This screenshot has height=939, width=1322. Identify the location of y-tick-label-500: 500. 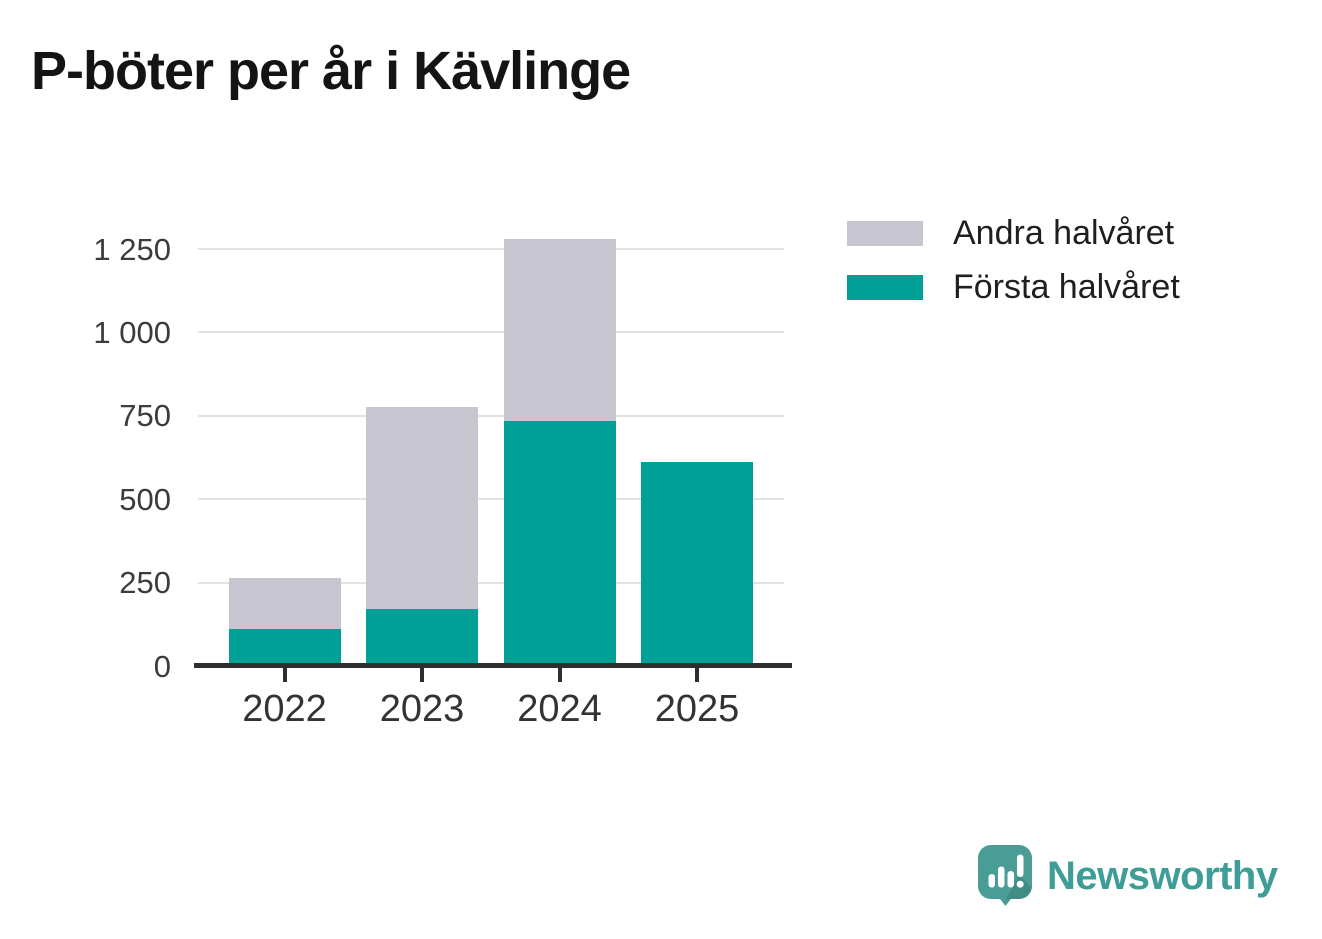
(145, 499).